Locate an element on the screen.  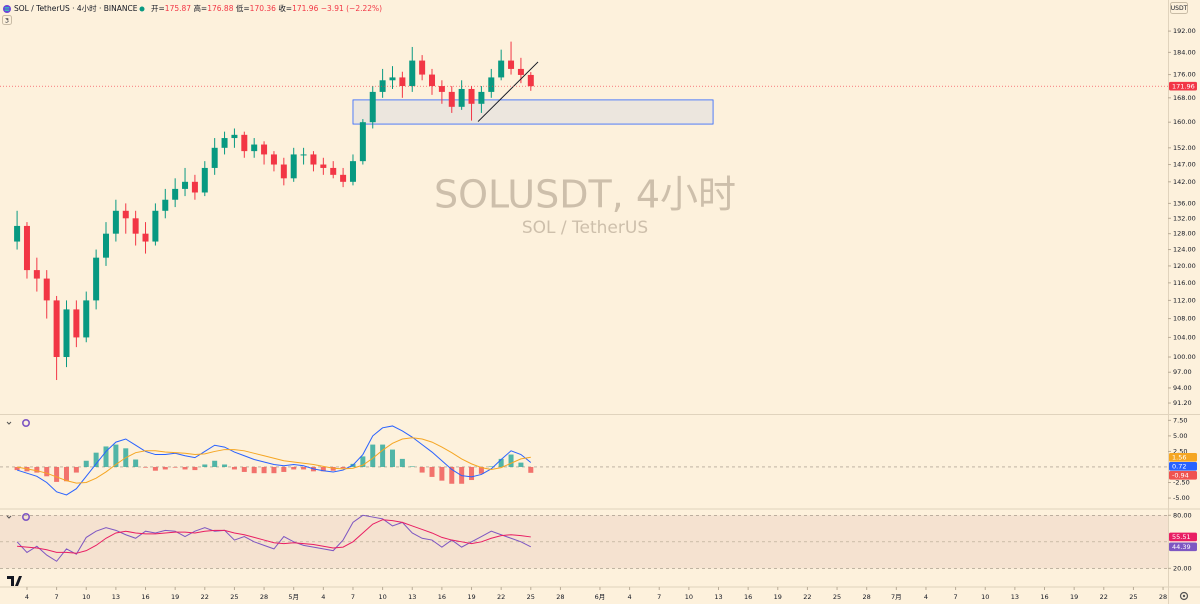
y-tick-label: 80.00 is located at coordinates (1182, 515).